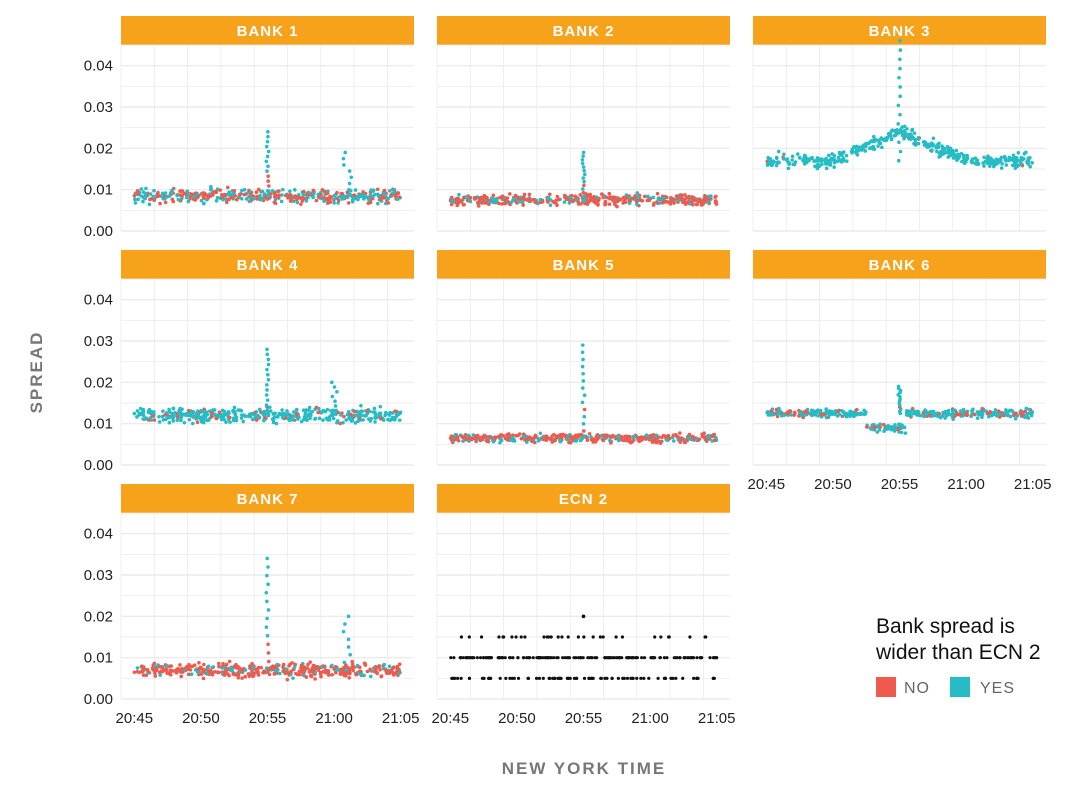  I want to click on panel-title: BANK 6, so click(900, 265).